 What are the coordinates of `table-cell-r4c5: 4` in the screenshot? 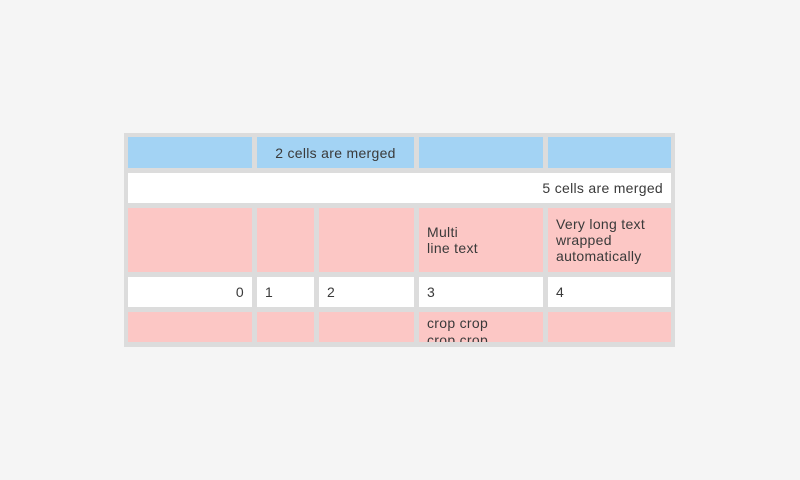 It's located at (609, 292).